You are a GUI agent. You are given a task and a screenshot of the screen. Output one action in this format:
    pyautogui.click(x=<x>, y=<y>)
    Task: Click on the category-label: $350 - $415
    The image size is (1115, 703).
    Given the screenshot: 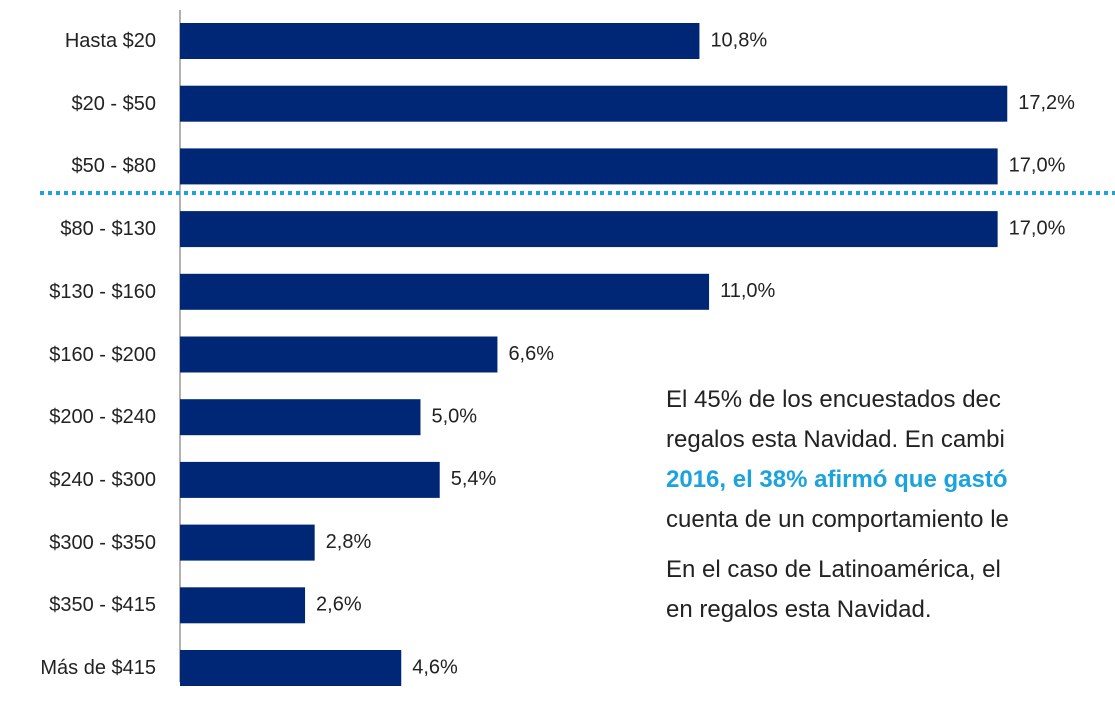 What is the action you would take?
    pyautogui.click(x=102, y=605)
    